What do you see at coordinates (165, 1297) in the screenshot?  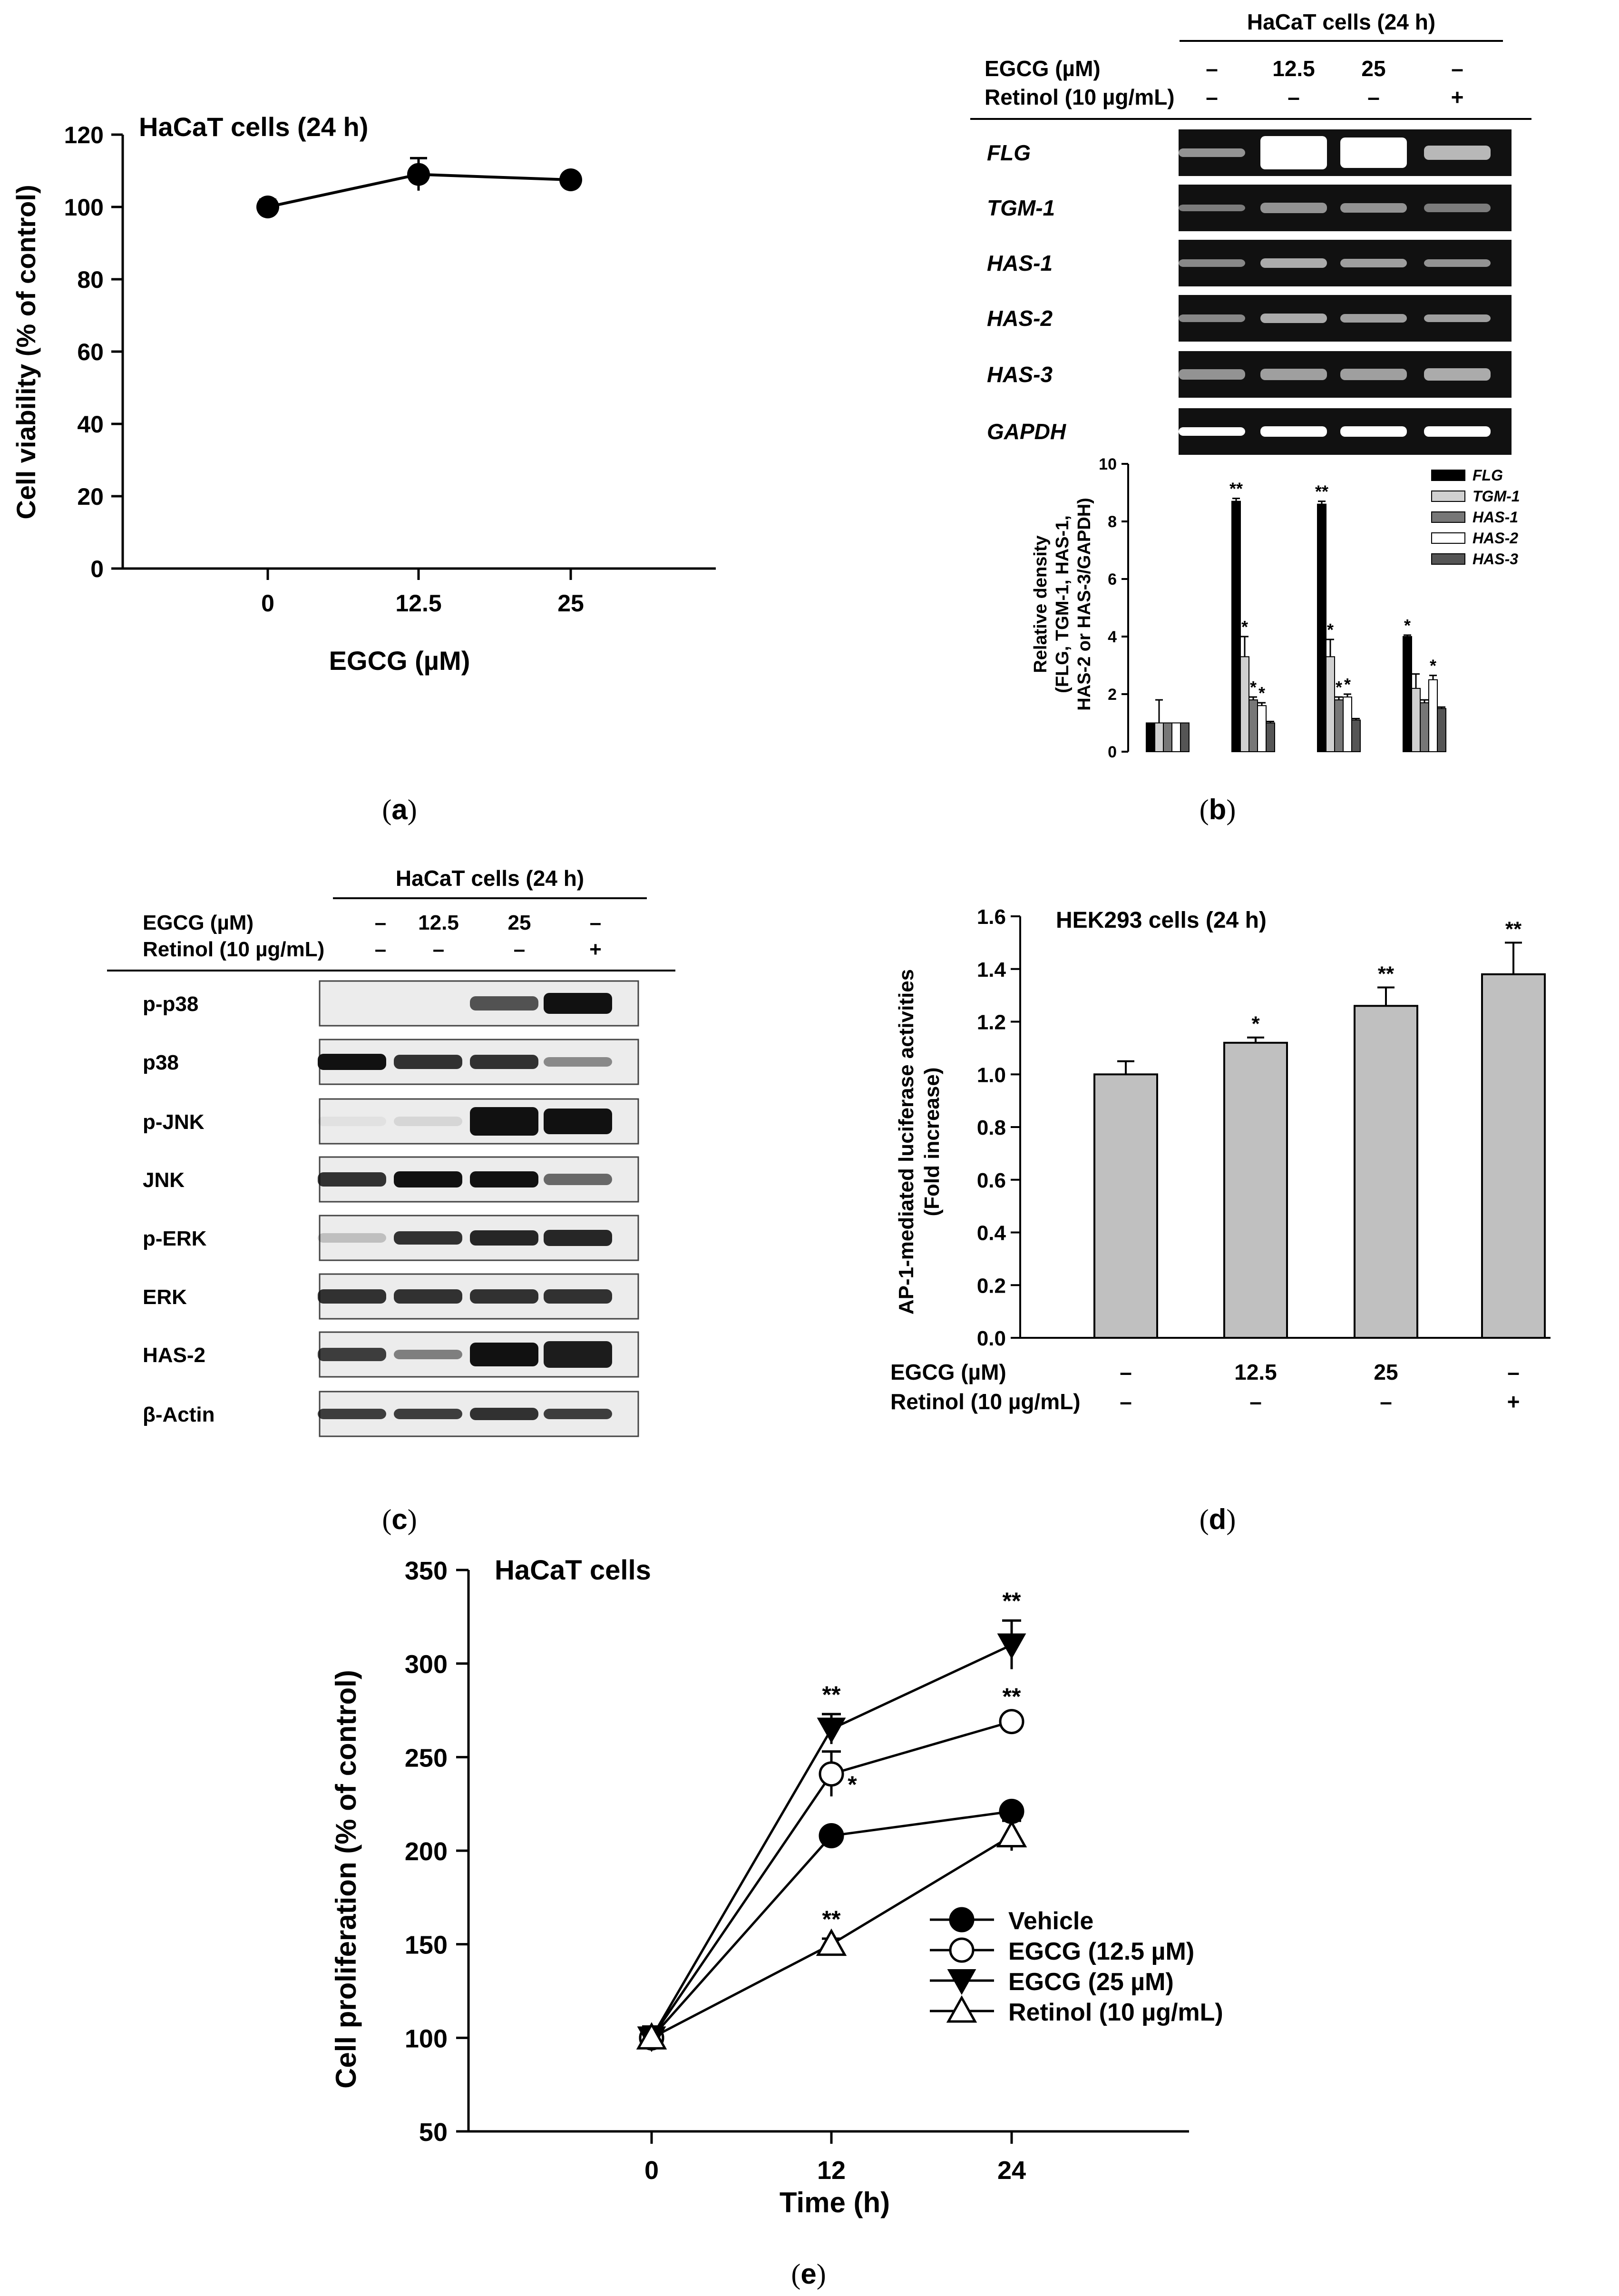 I see `c-blot-row-label: ERK` at bounding box center [165, 1297].